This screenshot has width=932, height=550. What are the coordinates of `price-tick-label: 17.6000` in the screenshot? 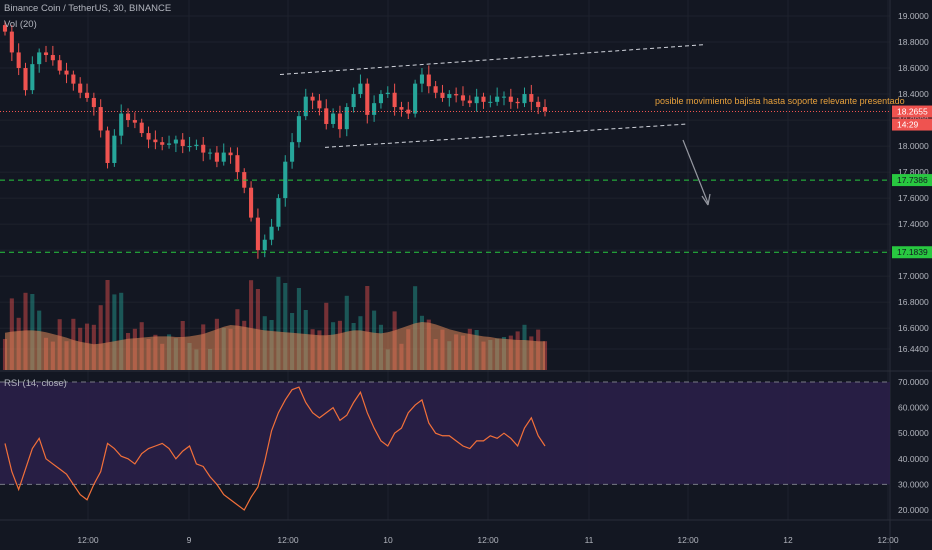 It's located at (913, 198).